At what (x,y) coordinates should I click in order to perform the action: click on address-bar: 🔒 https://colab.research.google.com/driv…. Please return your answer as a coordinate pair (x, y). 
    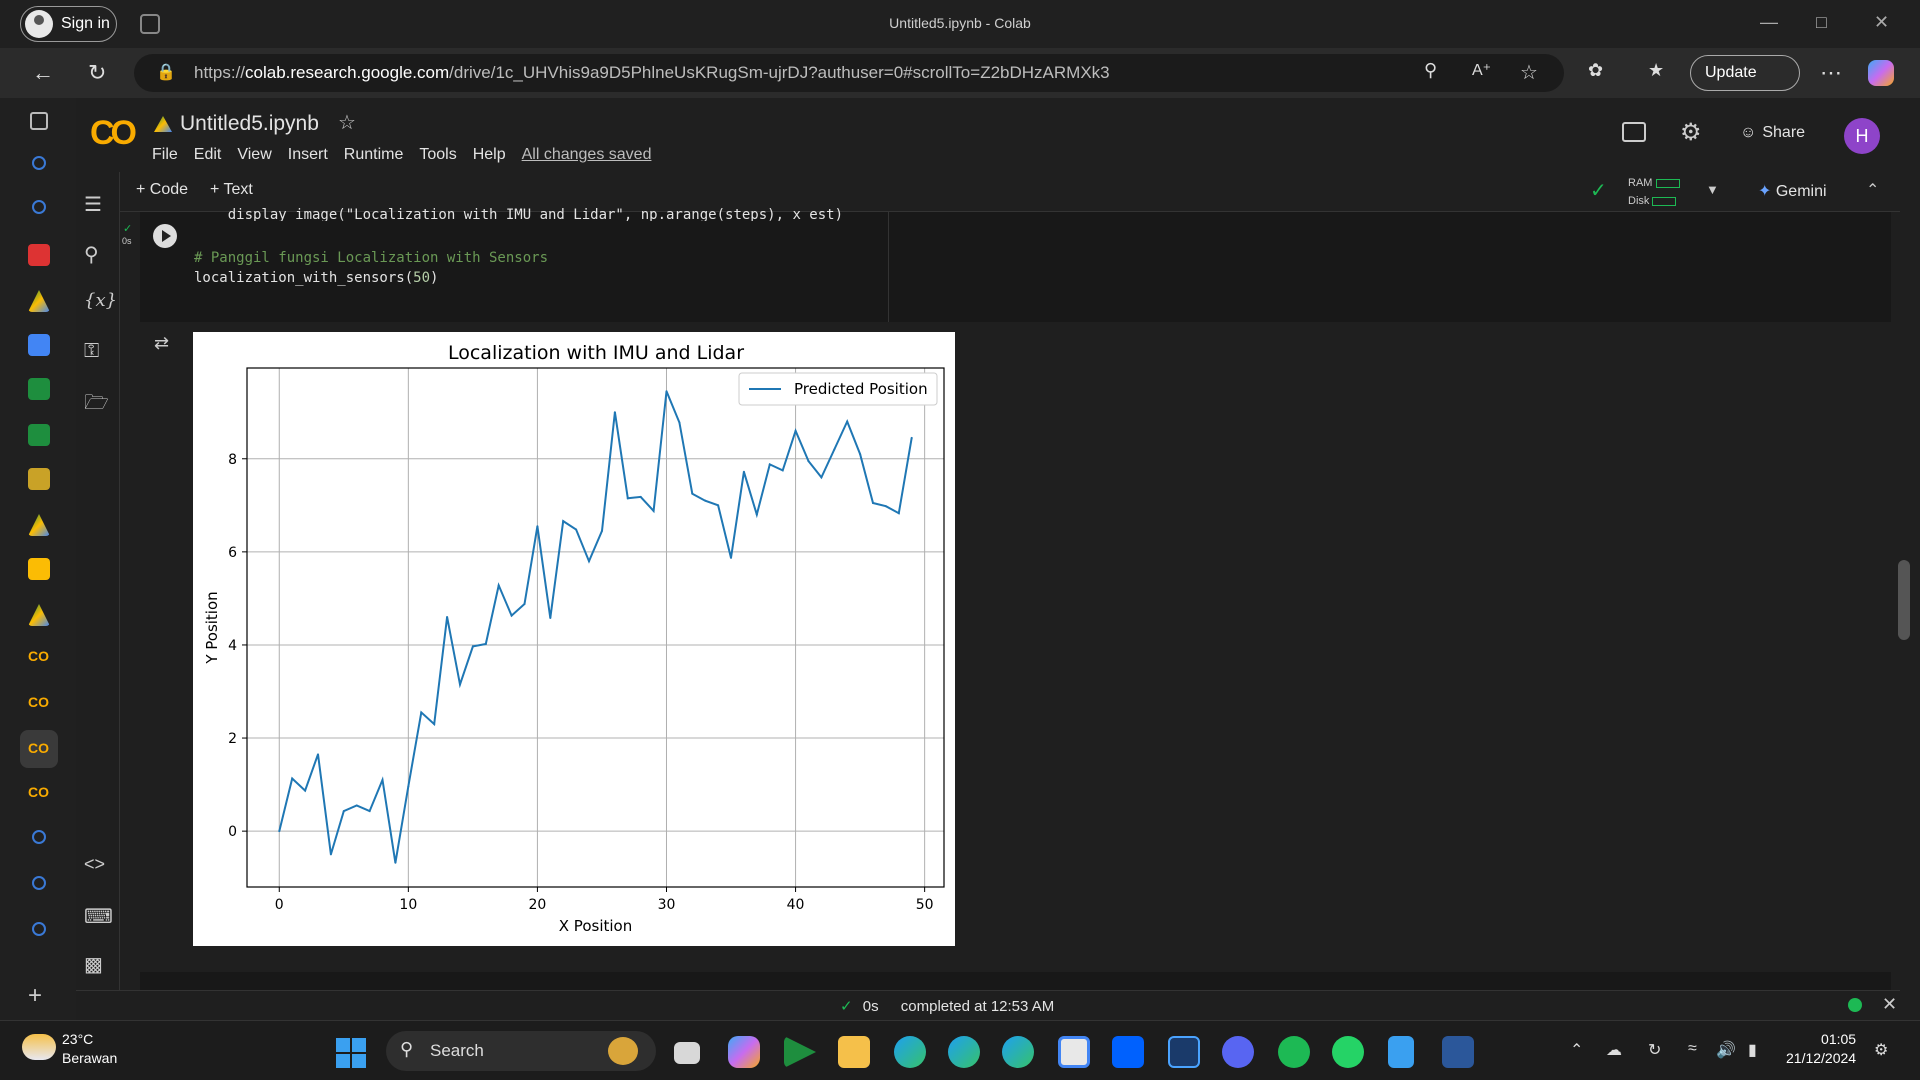
    Looking at the image, I should click on (849, 73).